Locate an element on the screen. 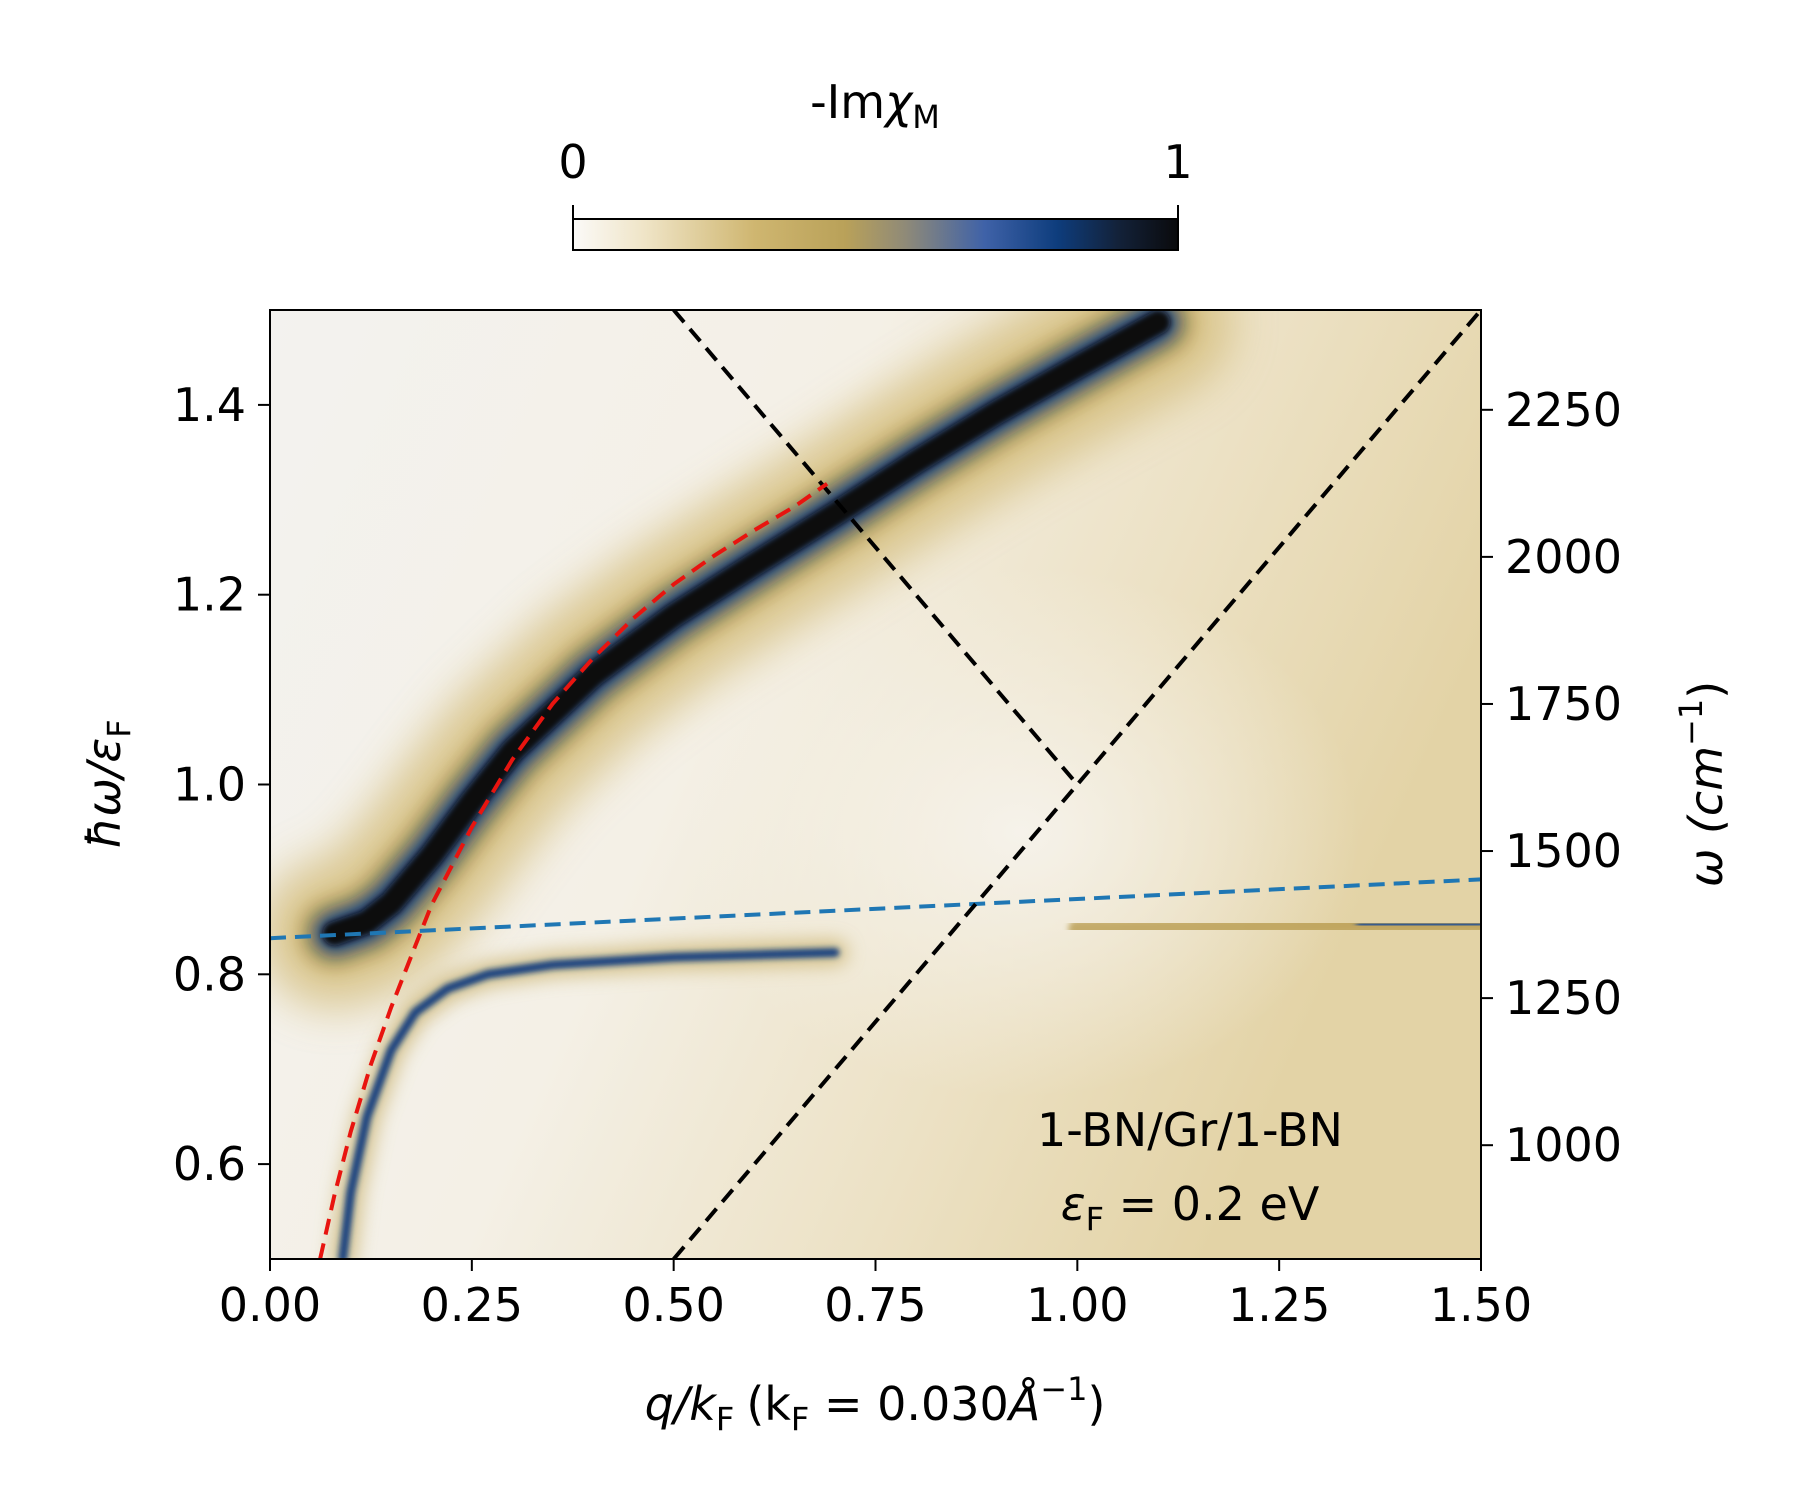 Image resolution: width=1800 pixels, height=1500 pixels. annotation-fermi-sub: F is located at coordinates (1095, 1219).